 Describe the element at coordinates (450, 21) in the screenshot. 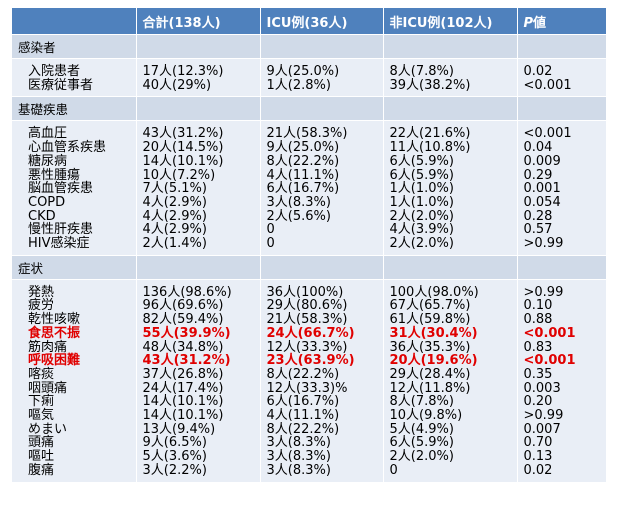

I see `header-non-icu: 非ICU例(102人)` at that location.